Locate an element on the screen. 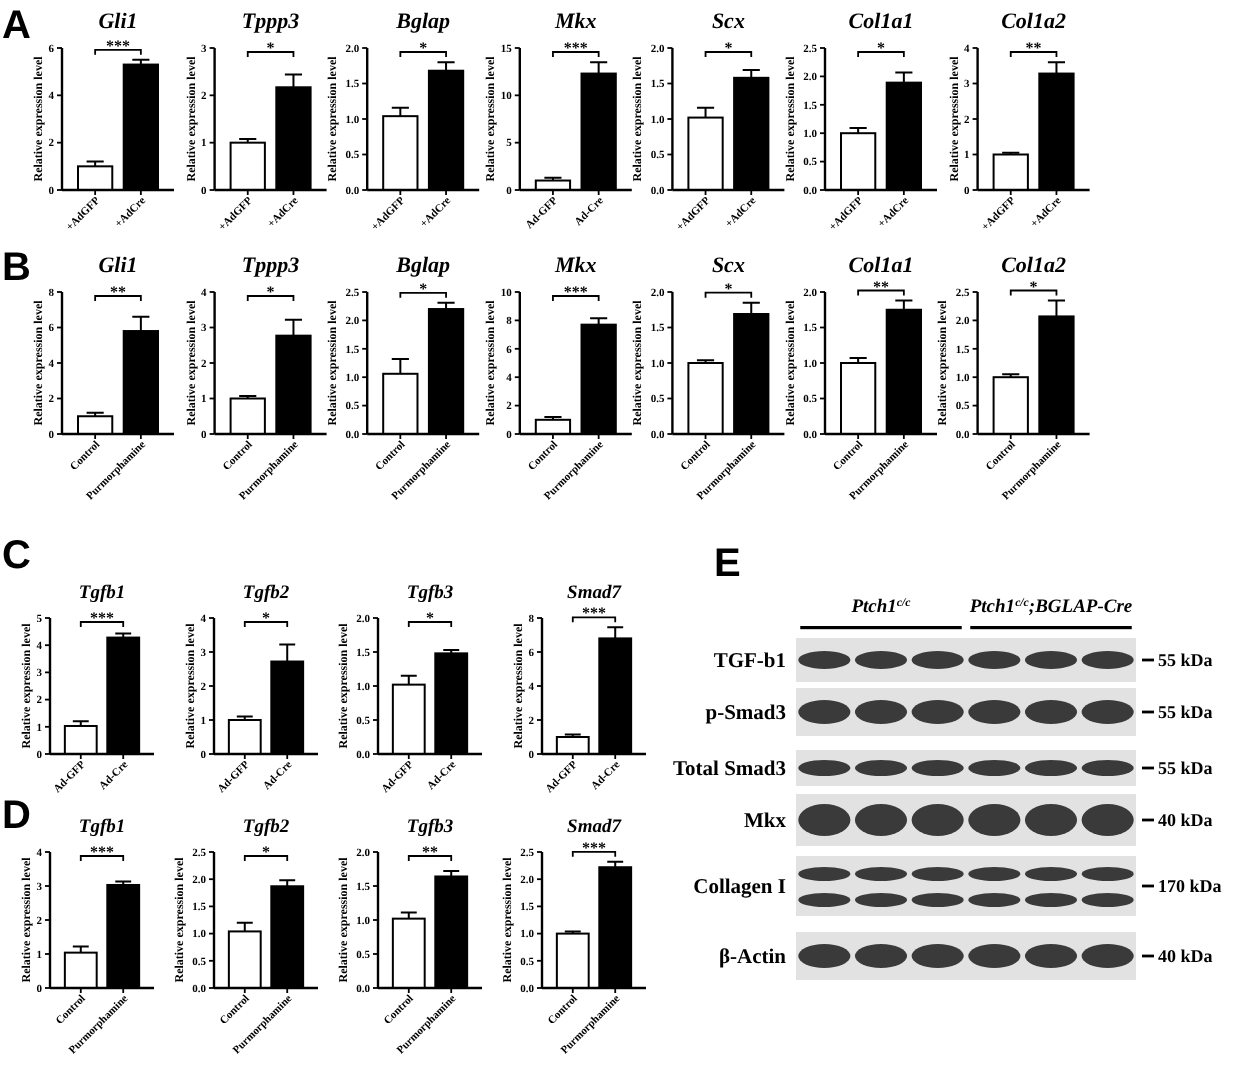 The image size is (1234, 1066). text: B is located at coordinates (16, 268).